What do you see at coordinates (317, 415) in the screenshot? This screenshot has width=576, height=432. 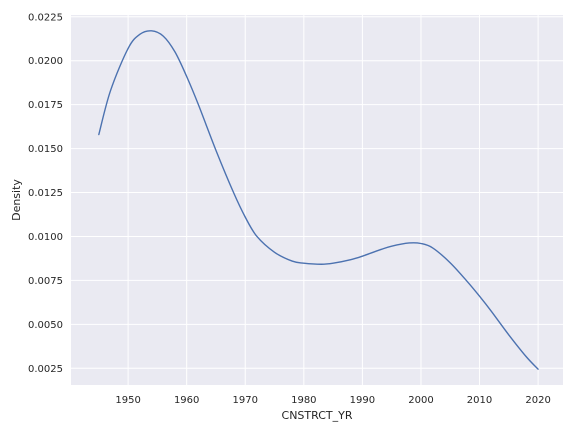 I see `x-axis-label: CNSTRCT_YR` at bounding box center [317, 415].